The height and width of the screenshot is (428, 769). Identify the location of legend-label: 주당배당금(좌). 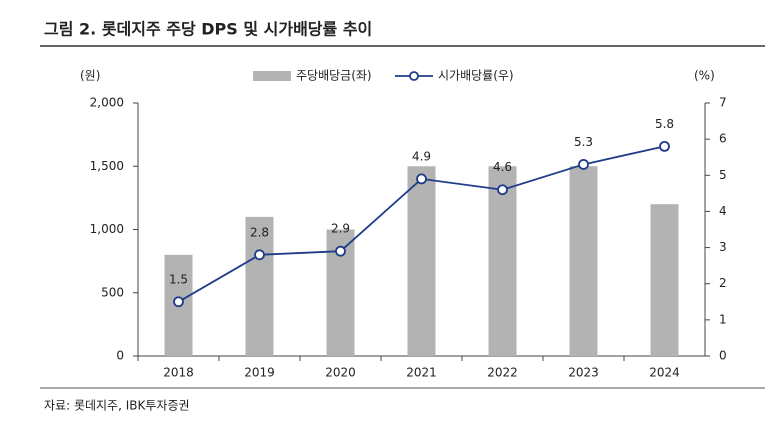
(334, 76).